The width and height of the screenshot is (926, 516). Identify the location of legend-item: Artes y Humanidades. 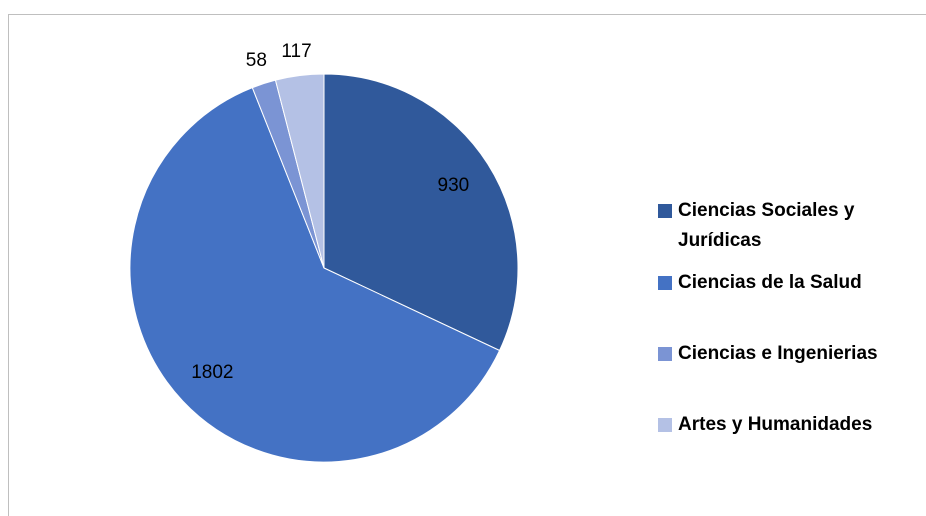
(783, 425).